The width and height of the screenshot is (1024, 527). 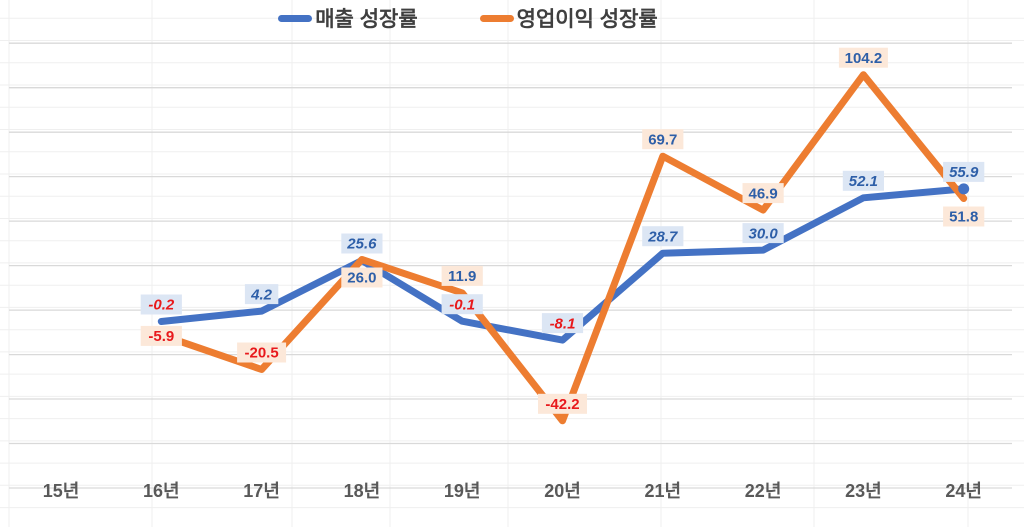 What do you see at coordinates (587, 19) in the screenshot?
I see `operating-profit-series-label: 영업이익 성장률` at bounding box center [587, 19].